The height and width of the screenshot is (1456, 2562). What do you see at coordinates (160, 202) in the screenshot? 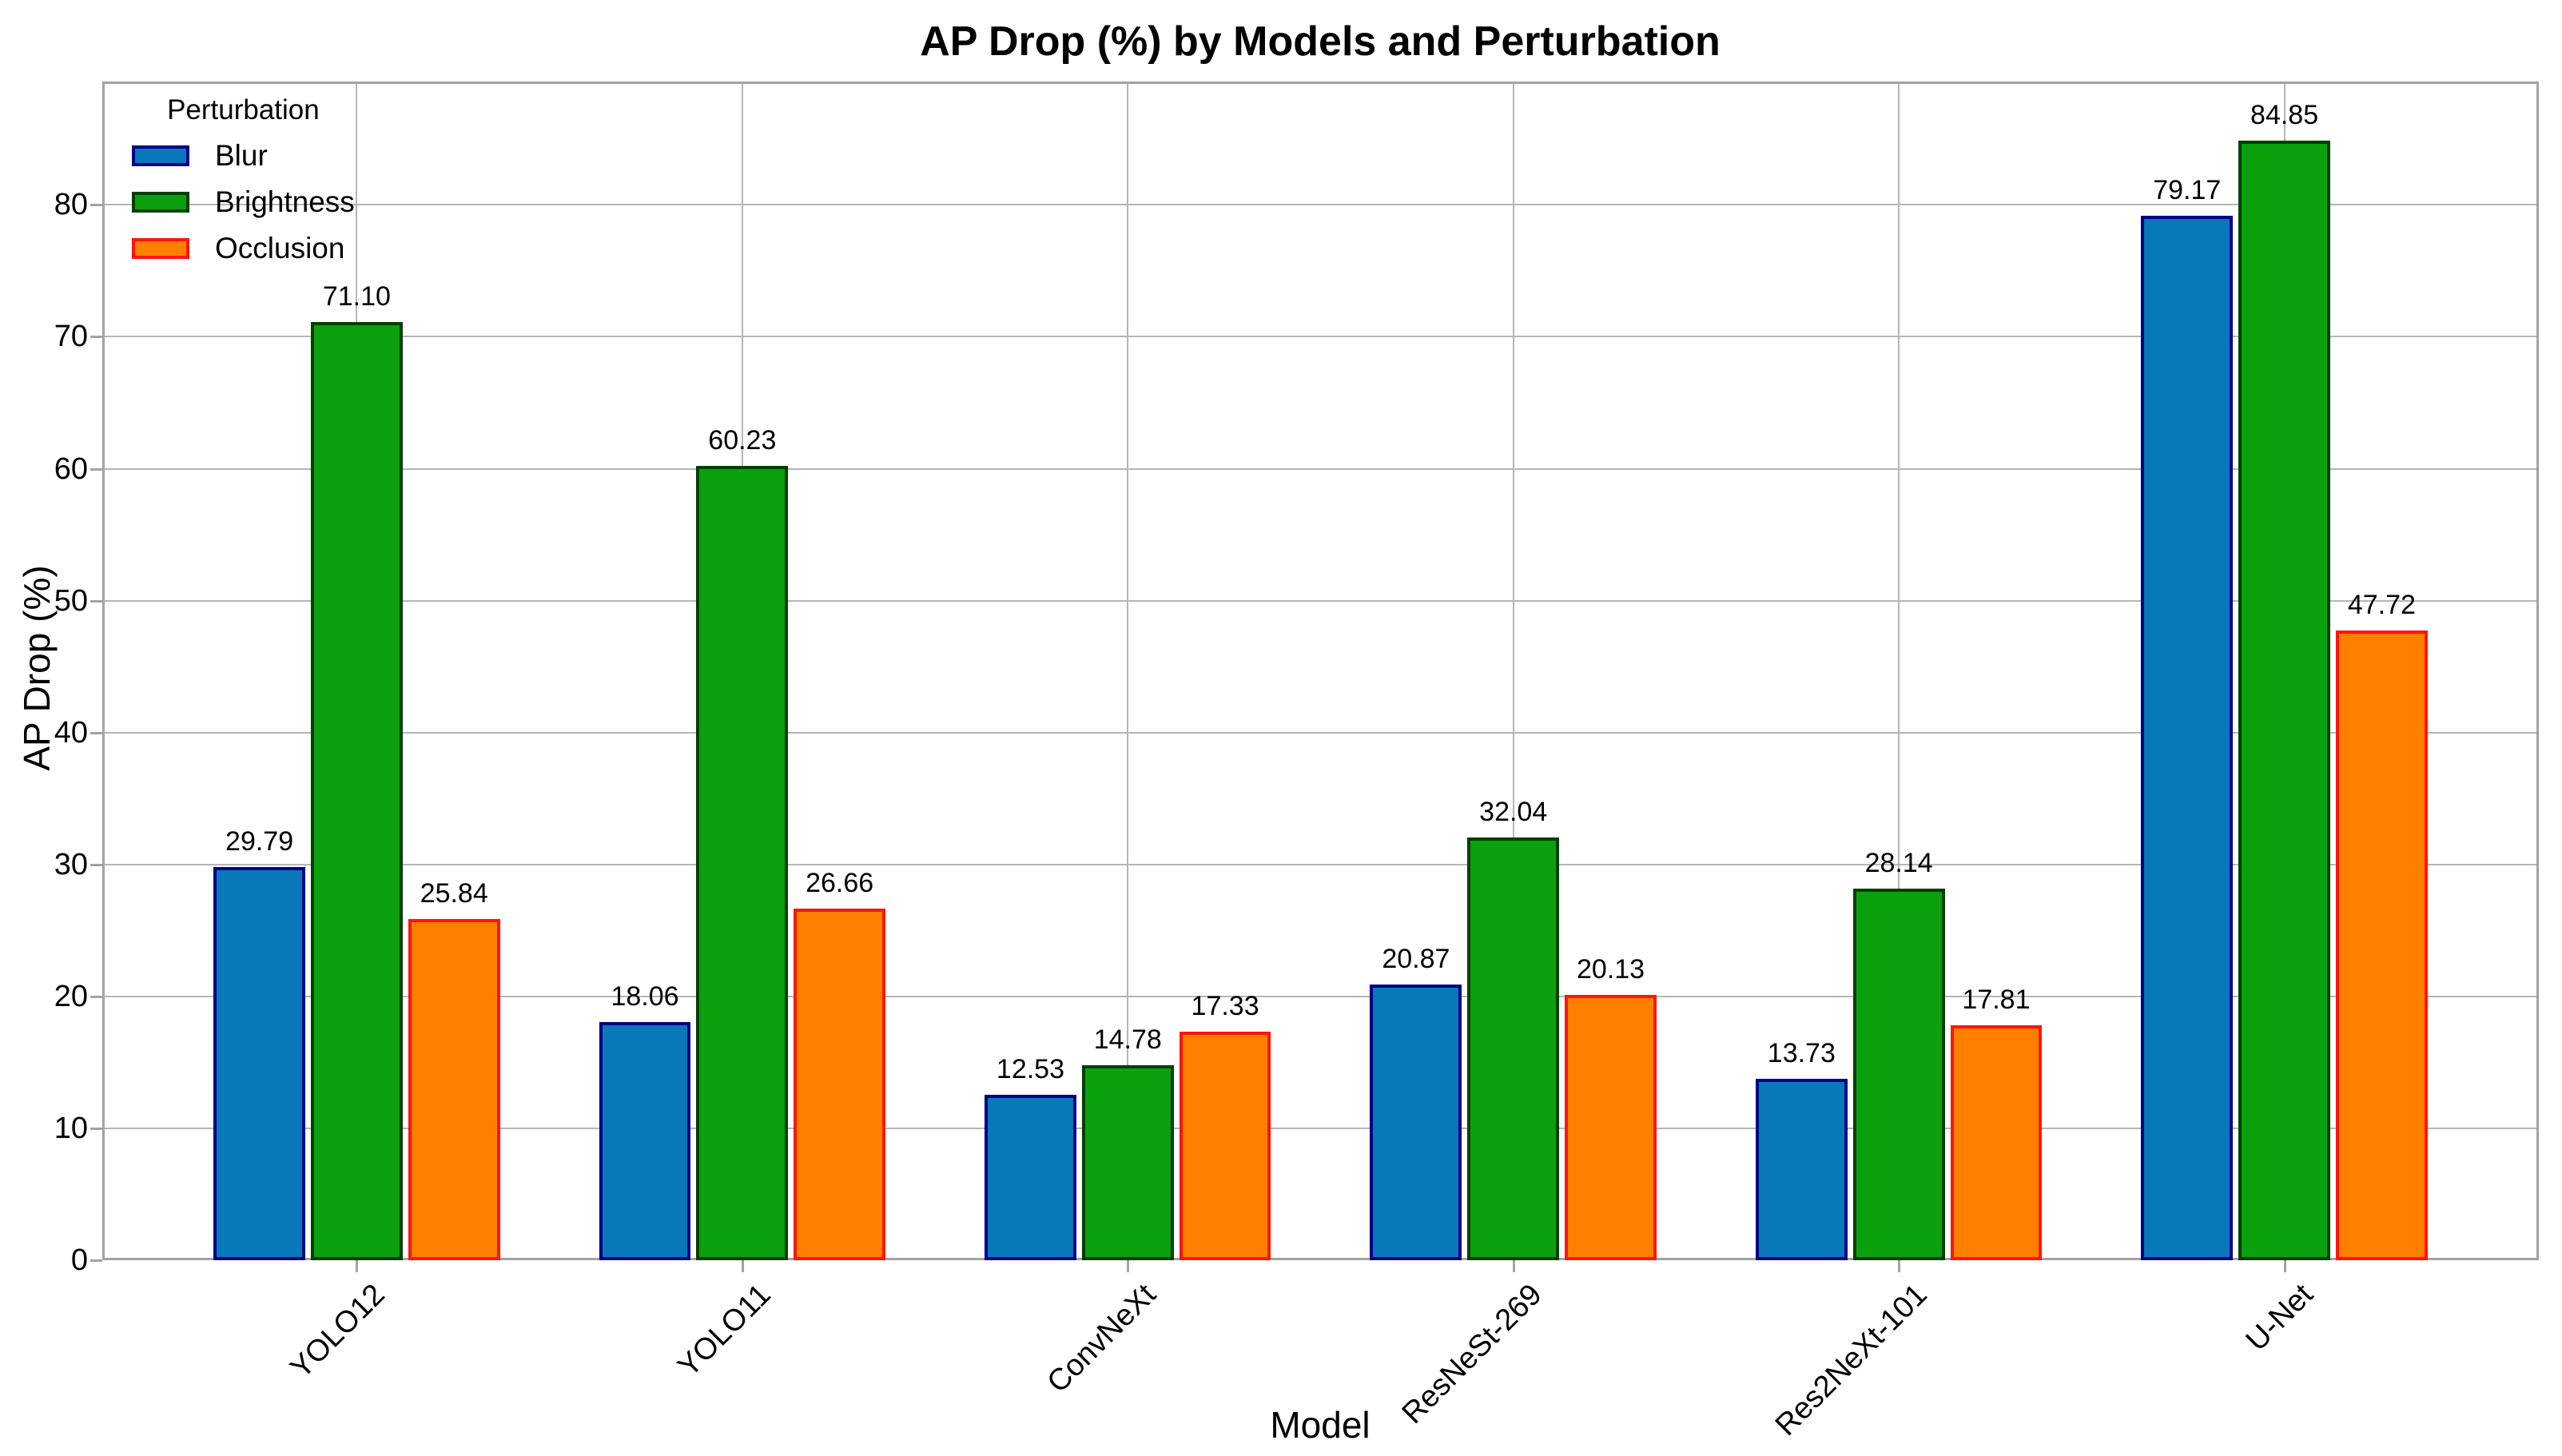
I see `legend-swatch-brightness` at bounding box center [160, 202].